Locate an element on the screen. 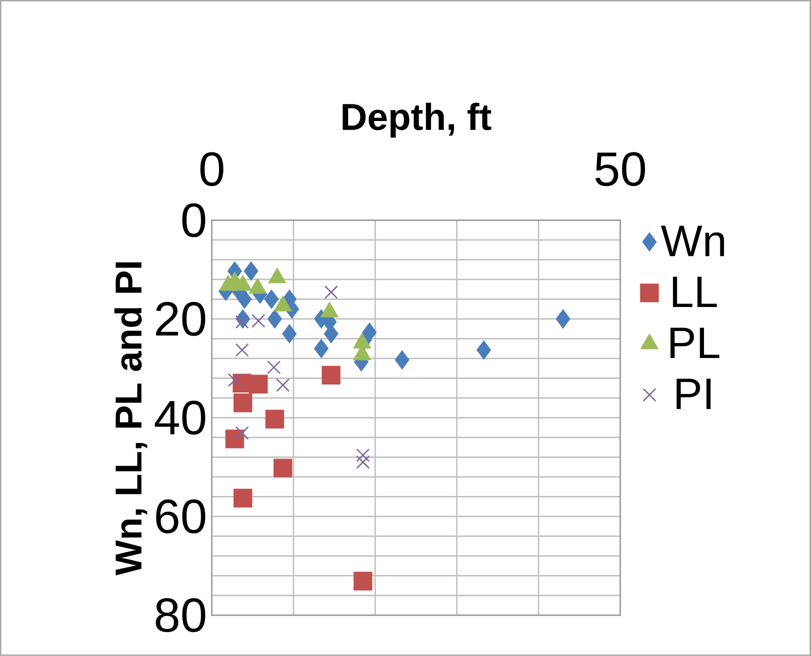  y-tick-label: 20 is located at coordinates (181, 319).